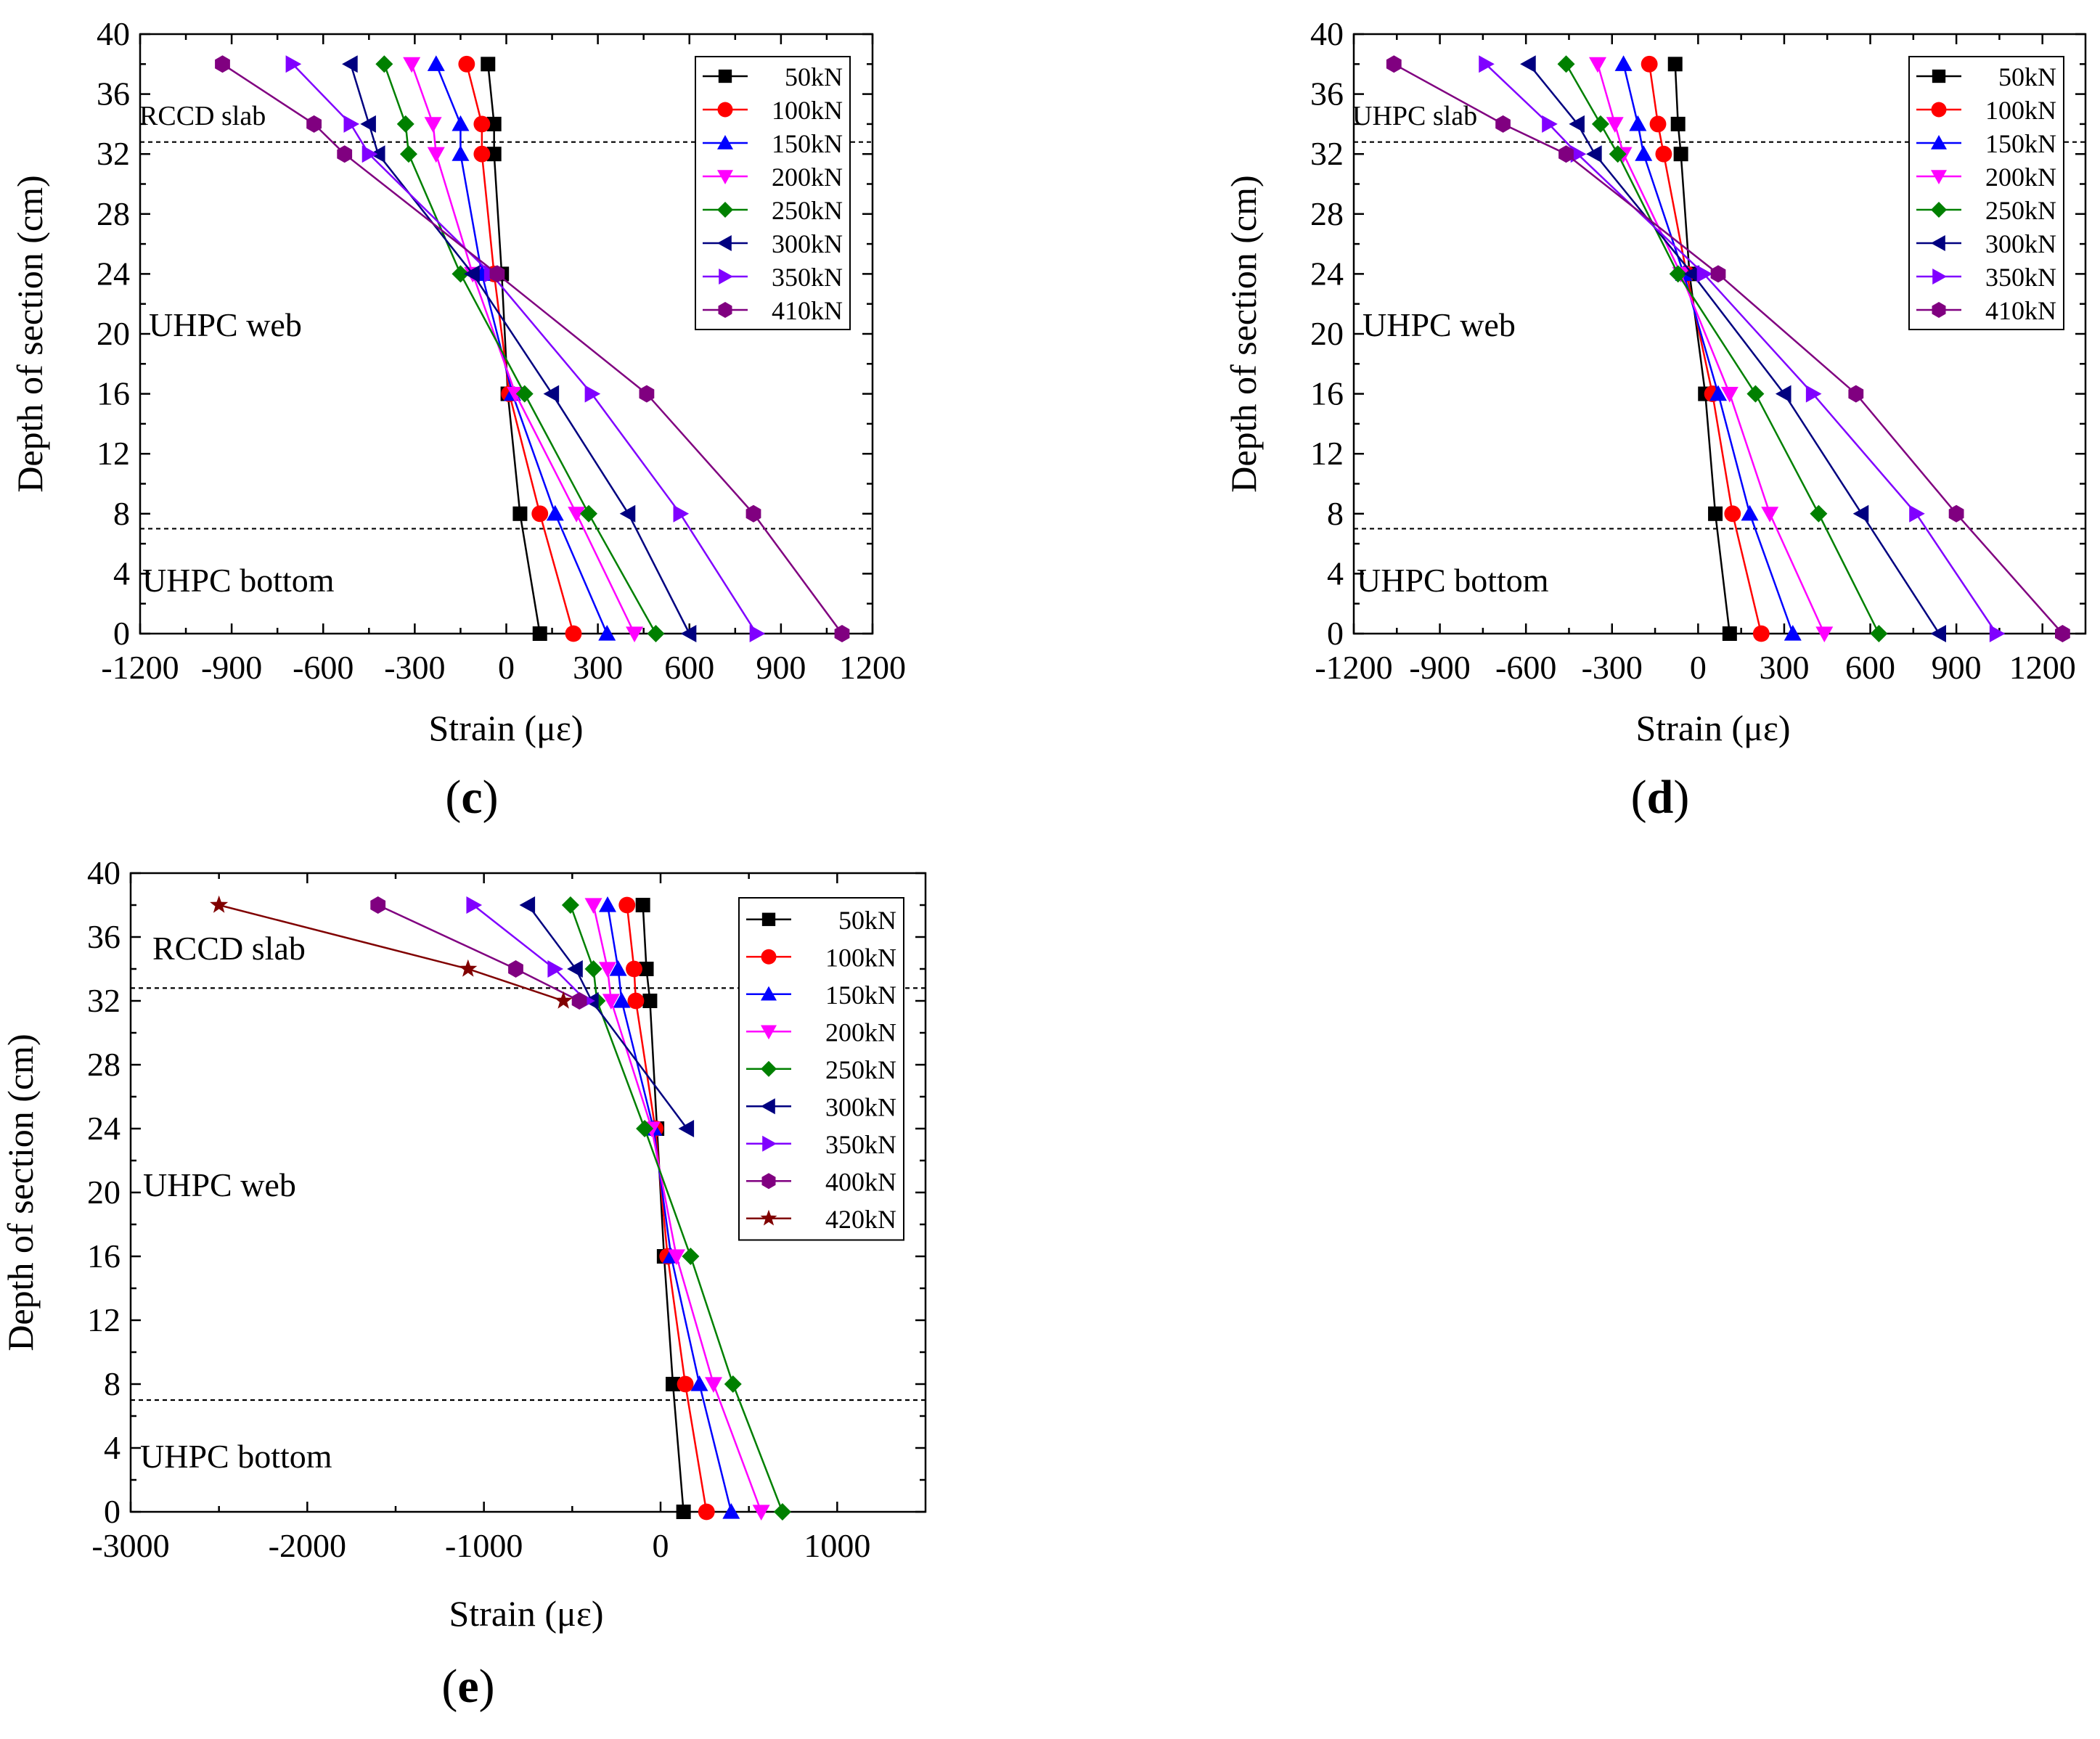 The image size is (2100, 1739). What do you see at coordinates (607, 1016) in the screenshot?
I see `series-300kN` at bounding box center [607, 1016].